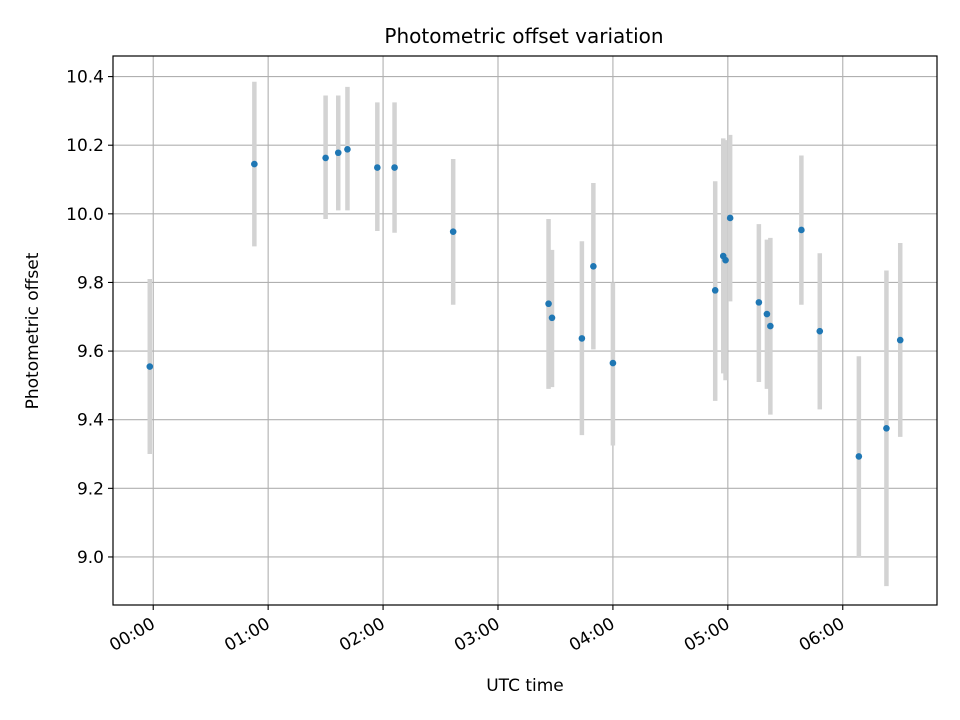 The width and height of the screenshot is (960, 720). Describe the element at coordinates (523, 36) in the screenshot. I see `chart-title: Photometric offset variation` at that location.